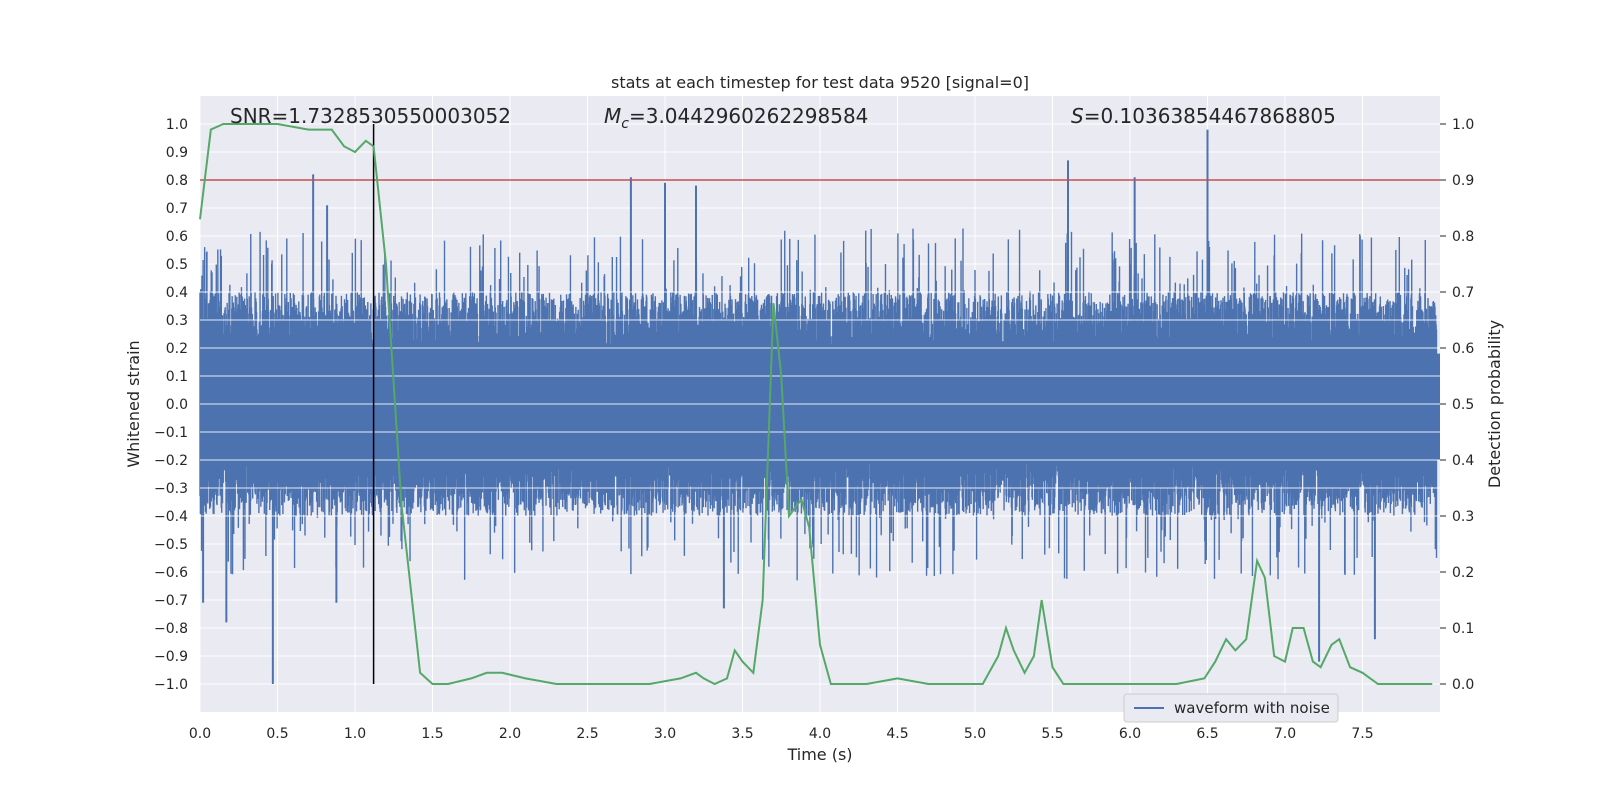 This screenshot has height=800, width=1600. I want to click on x-tick-label: 0.0, so click(200, 734).